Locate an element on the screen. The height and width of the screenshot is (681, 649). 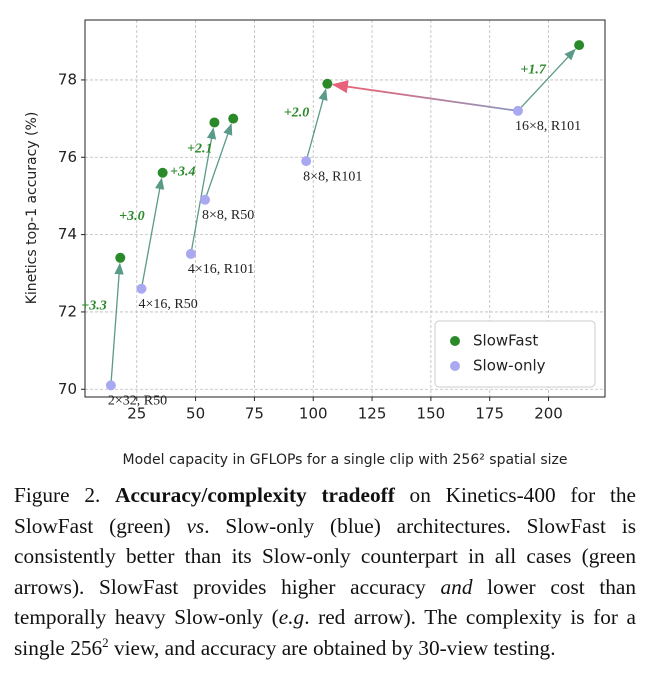
caption-run: 2 is located at coordinates (105, 642).